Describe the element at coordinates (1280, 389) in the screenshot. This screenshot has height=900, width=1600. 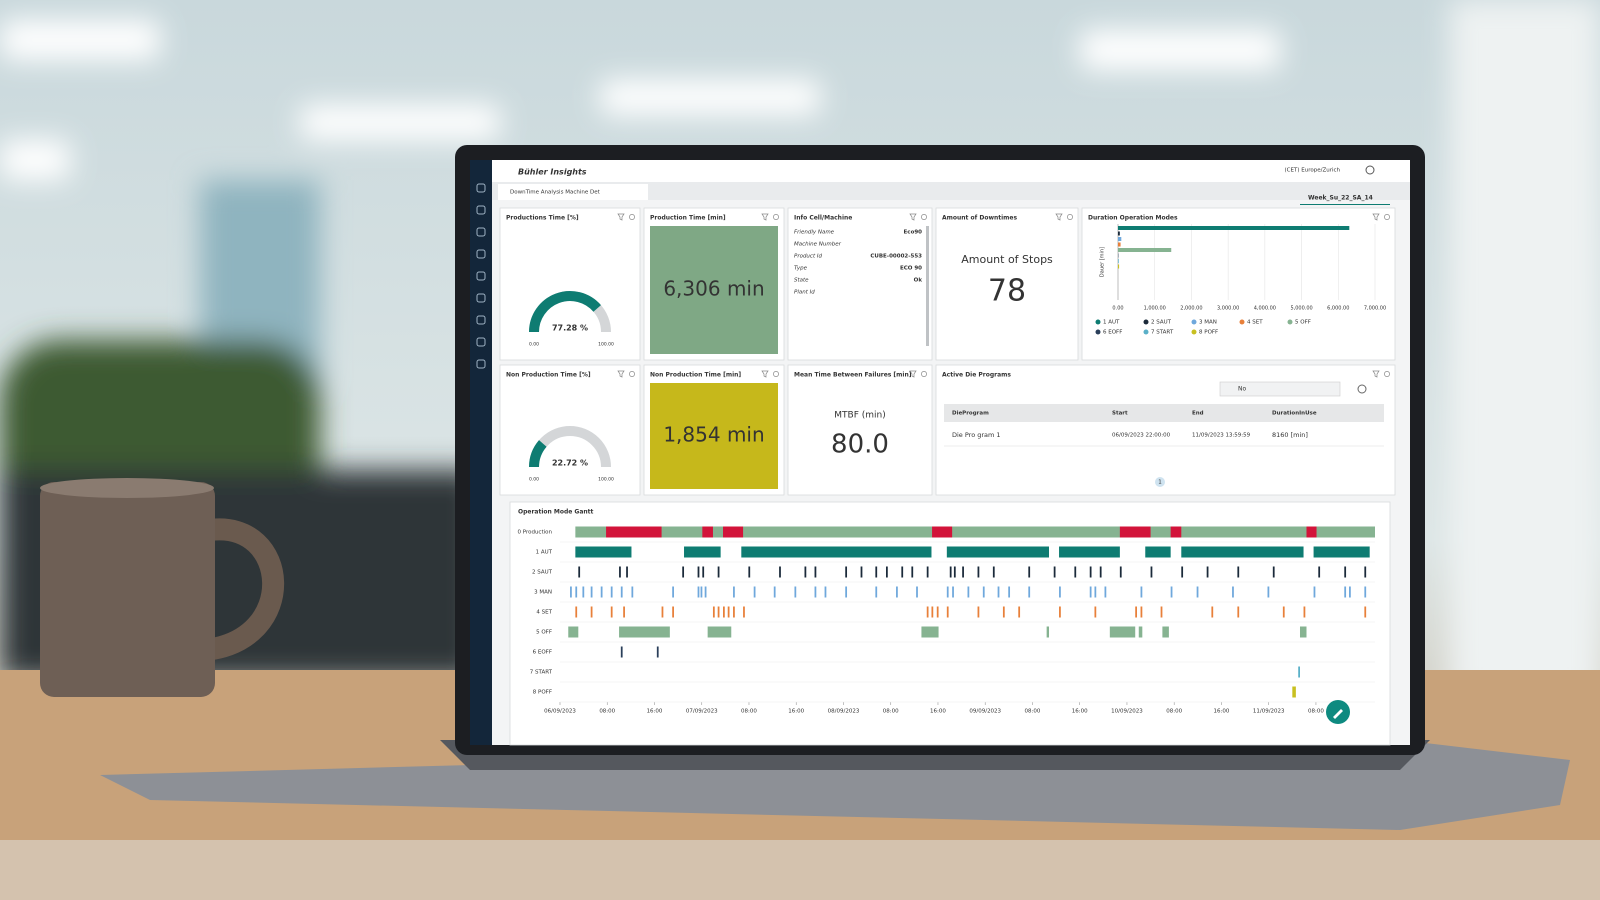
I see `search-box` at that location.